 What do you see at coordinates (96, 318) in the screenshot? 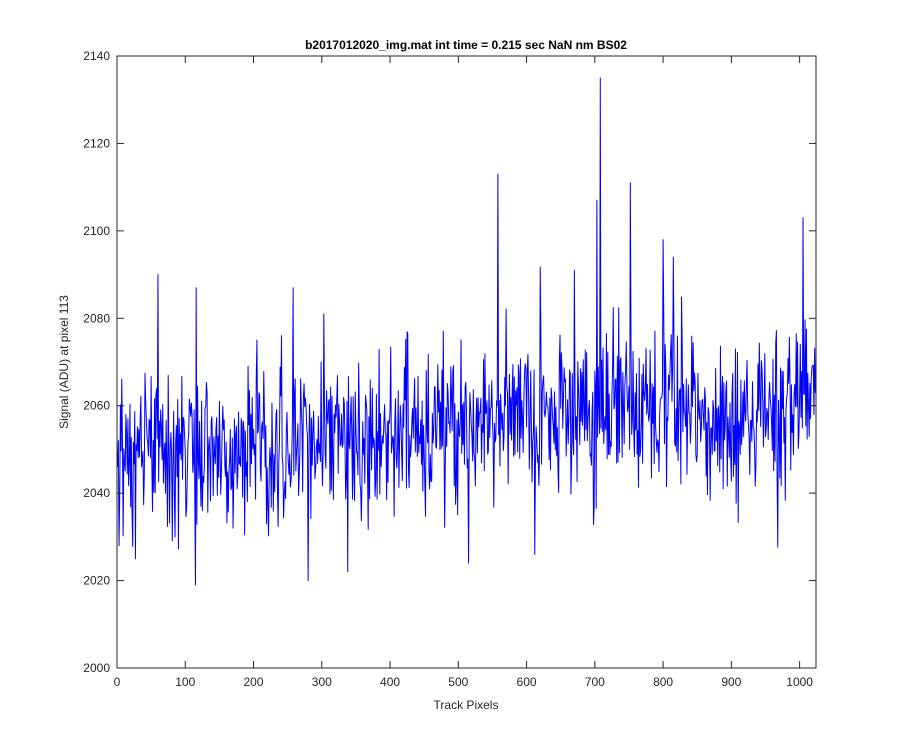
I see `y-tick-label: 2080` at bounding box center [96, 318].